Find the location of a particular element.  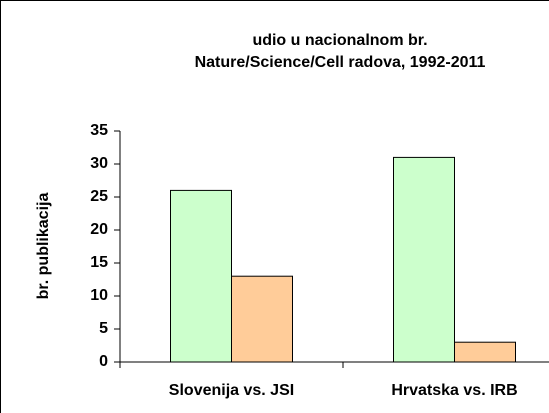

chart-title: Nature/Science/Cell radova, 1992-2011 is located at coordinates (340, 62).